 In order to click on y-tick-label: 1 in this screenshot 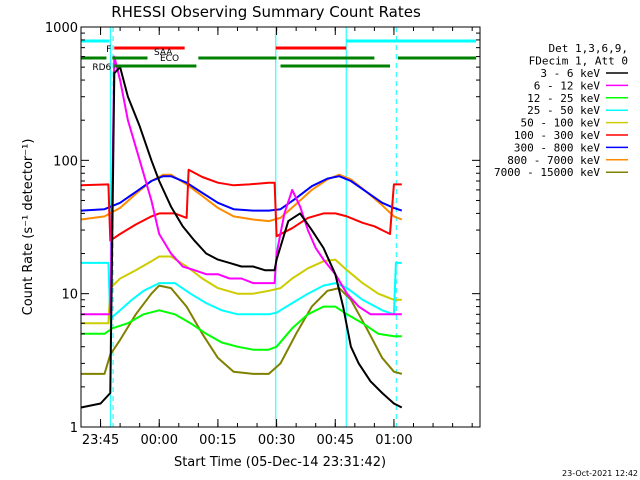, I will do `click(74, 428)`.